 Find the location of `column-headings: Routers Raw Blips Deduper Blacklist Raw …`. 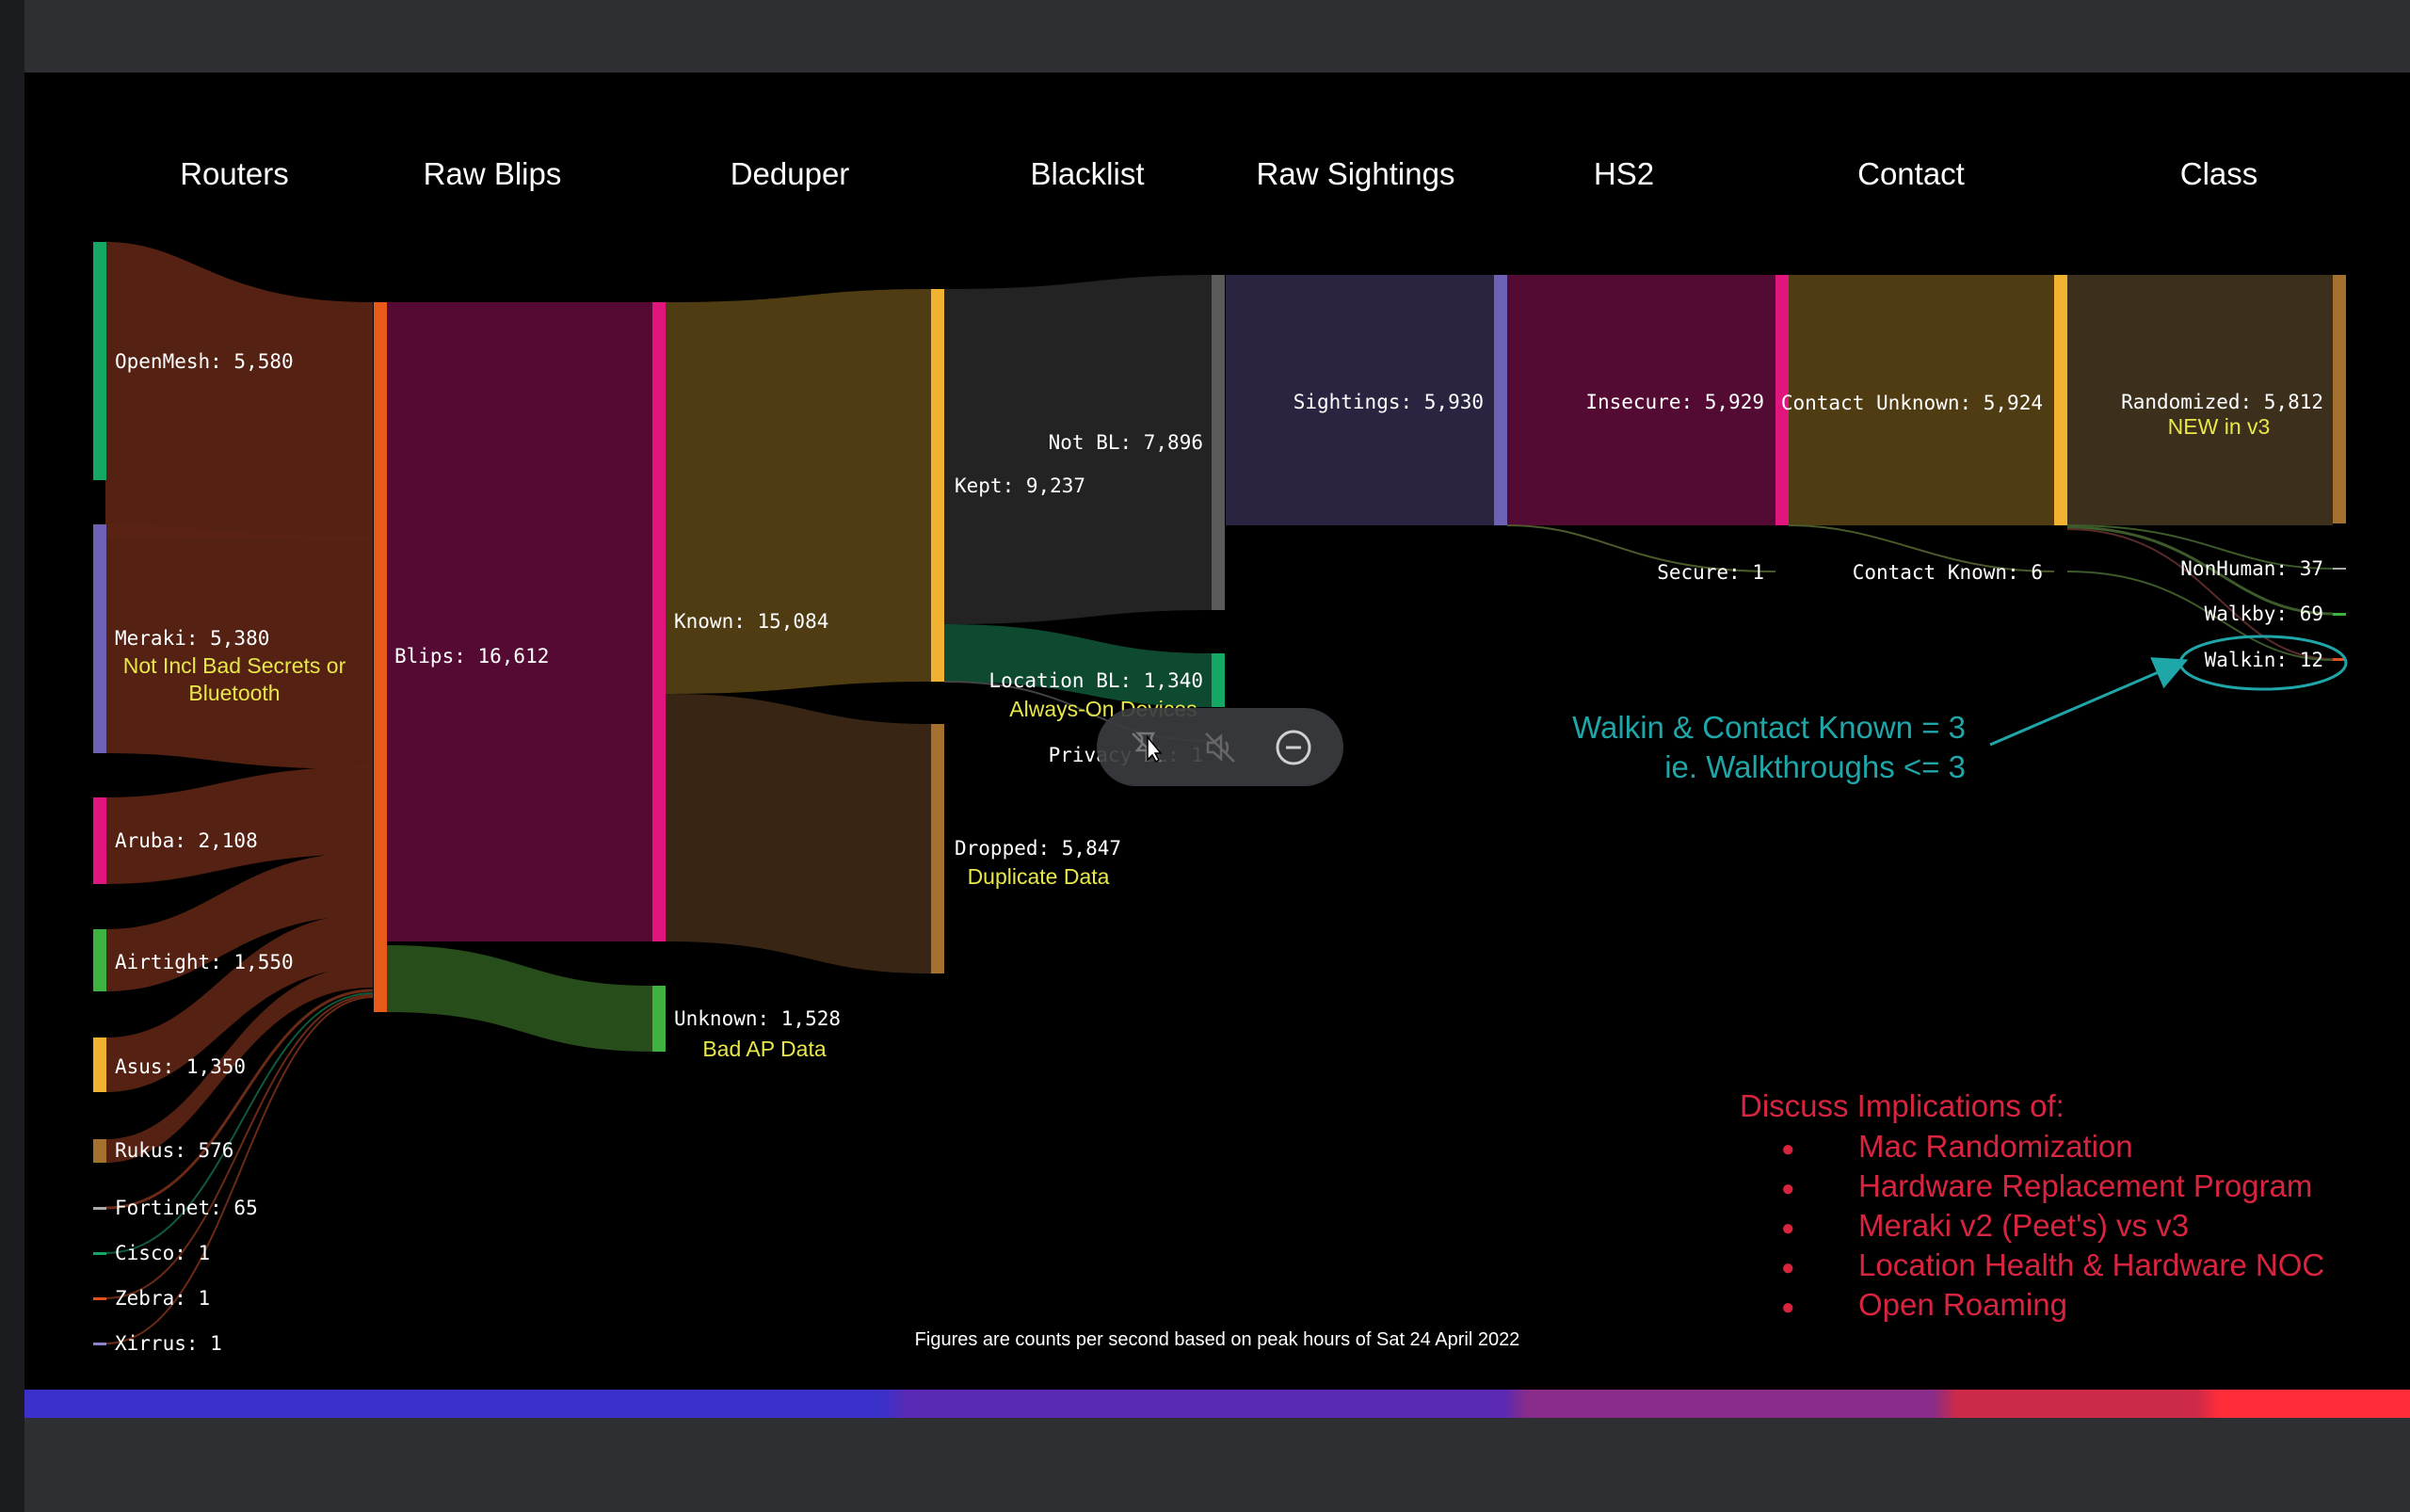

column-headings: Routers Raw Blips Deduper Blacklist Raw … is located at coordinates (1218, 173).